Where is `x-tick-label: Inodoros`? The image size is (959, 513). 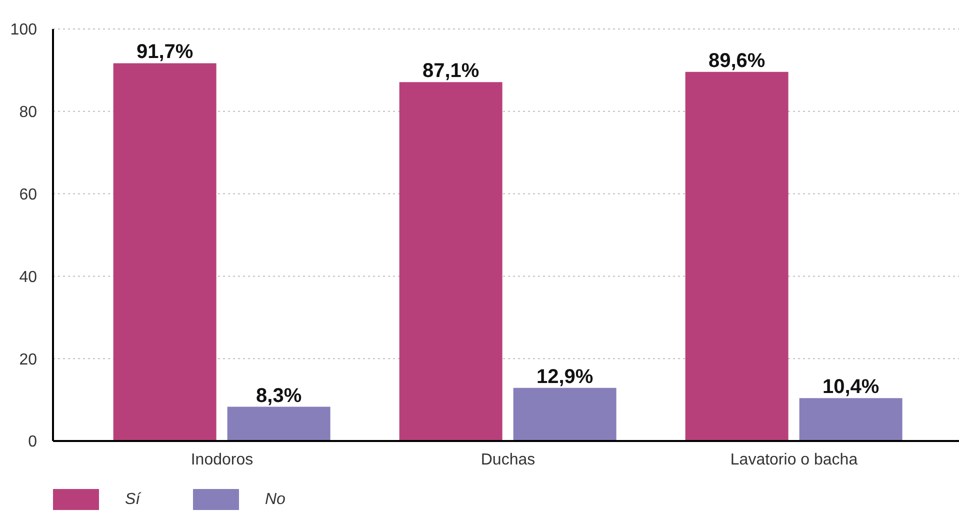
x-tick-label: Inodoros is located at coordinates (222, 459).